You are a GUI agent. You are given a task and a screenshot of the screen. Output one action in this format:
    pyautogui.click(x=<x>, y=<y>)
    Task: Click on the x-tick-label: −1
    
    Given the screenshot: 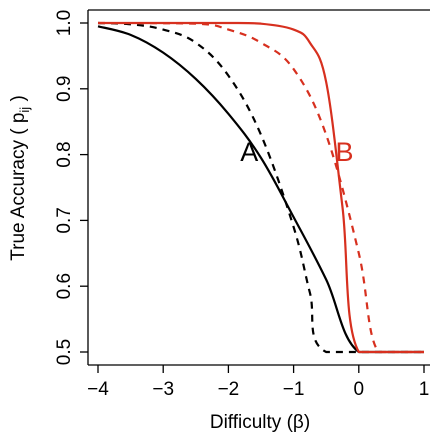 What is the action you would take?
    pyautogui.click(x=294, y=389)
    